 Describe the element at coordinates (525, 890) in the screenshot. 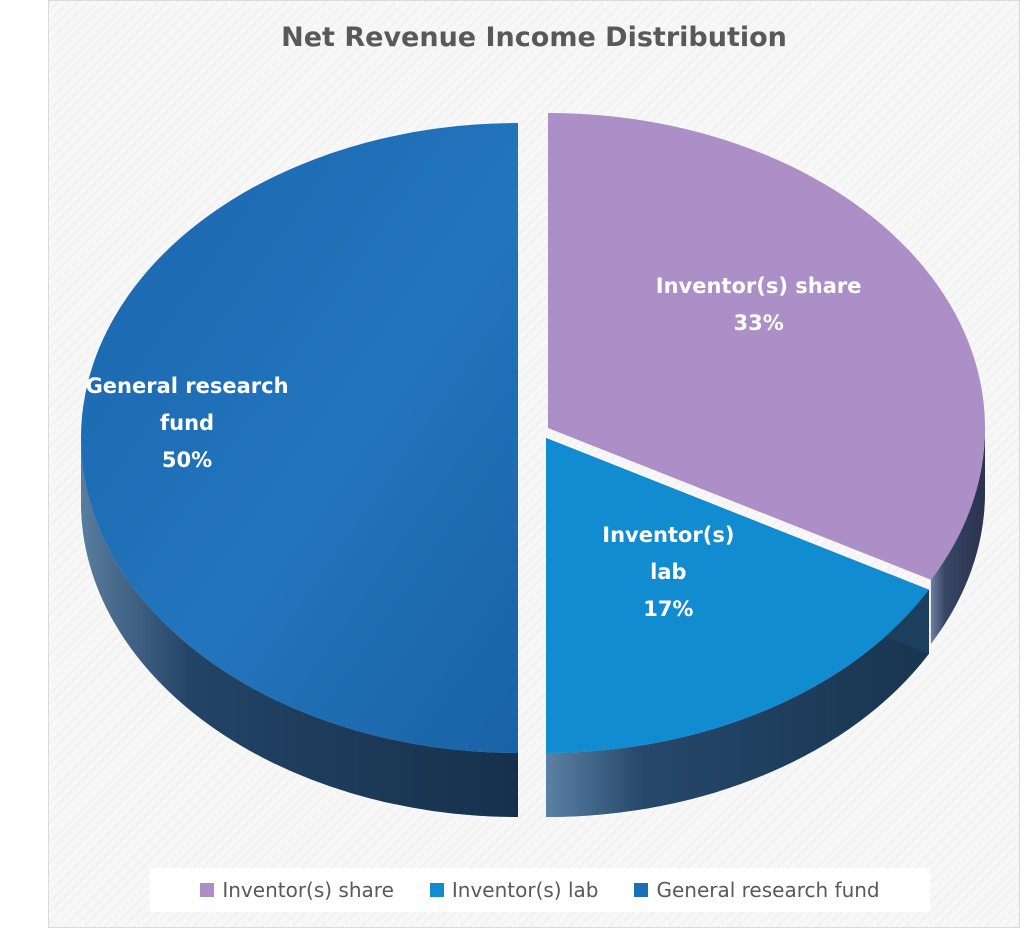

I see `legend-label: Inventor(s) lab` at that location.